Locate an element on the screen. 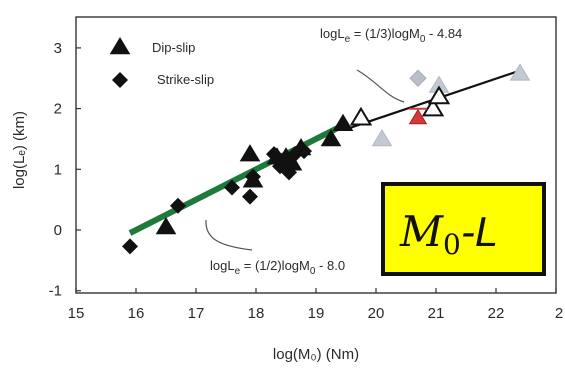 This screenshot has height=374, width=565. x-tick-label: 15 is located at coordinates (76, 313).